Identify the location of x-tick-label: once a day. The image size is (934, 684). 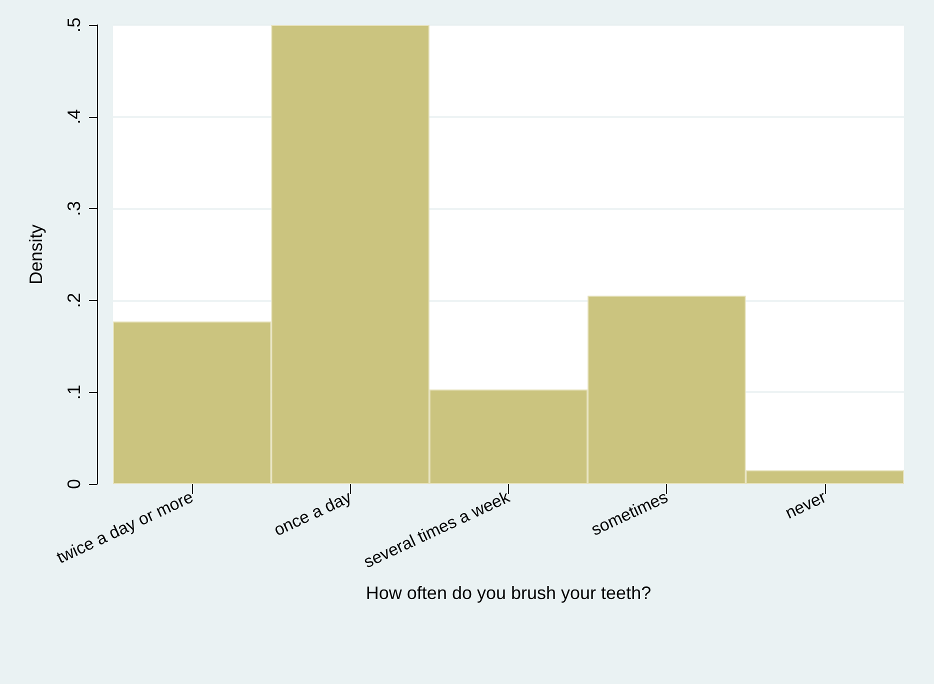
(312, 513).